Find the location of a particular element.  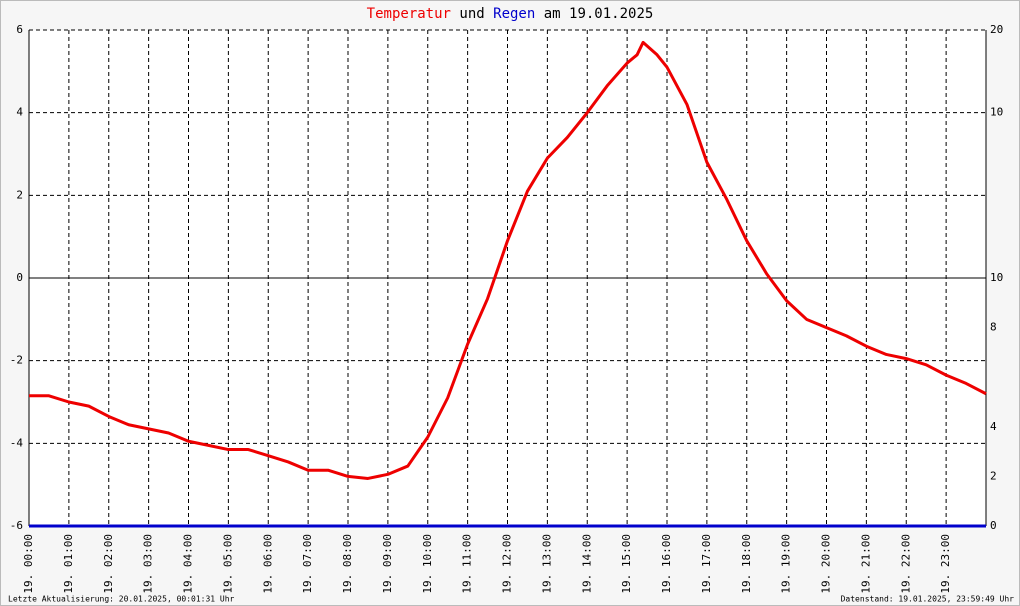

footer-right: Datenstand: 19.01.2025, 23:59:49 Uhr is located at coordinates (928, 599).